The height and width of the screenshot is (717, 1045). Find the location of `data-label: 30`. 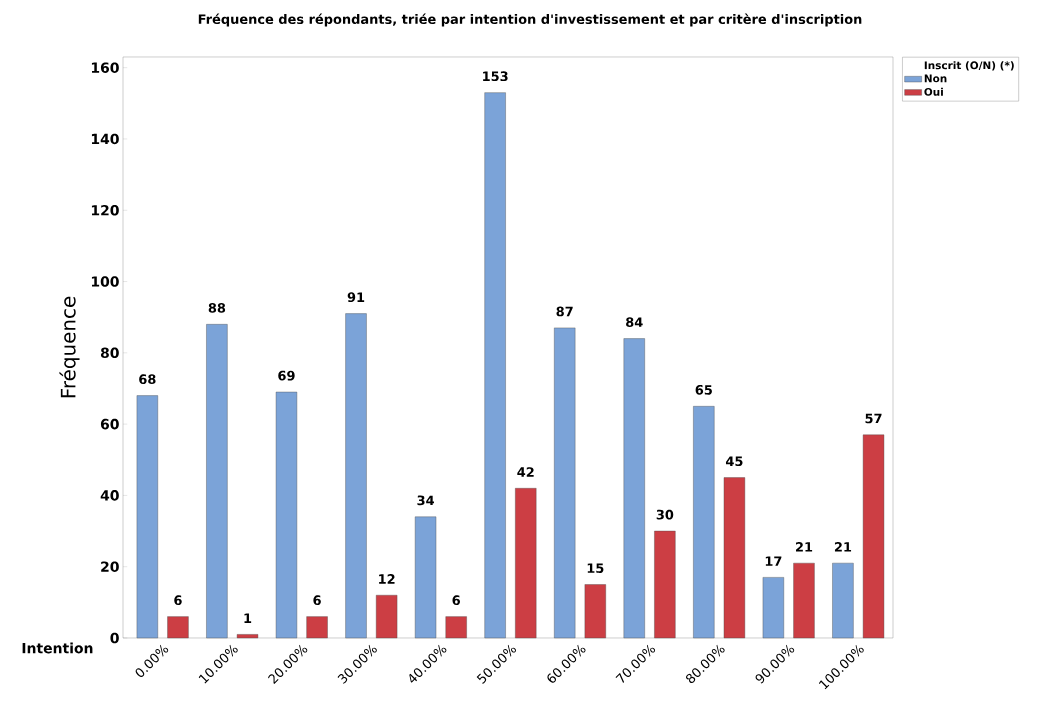

data-label: 30 is located at coordinates (665, 514).